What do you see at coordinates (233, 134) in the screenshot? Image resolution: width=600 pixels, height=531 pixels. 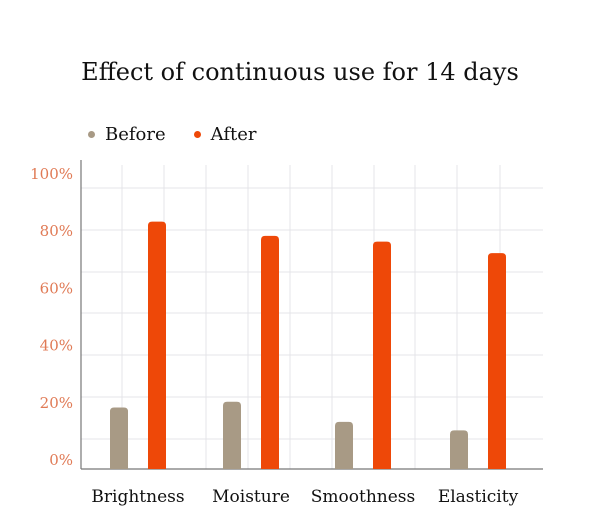 I see `legend-label-after: After` at bounding box center [233, 134].